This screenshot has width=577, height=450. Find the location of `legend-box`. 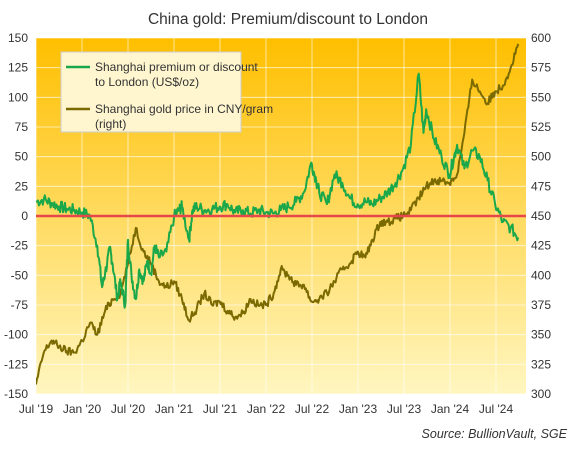

legend-box is located at coordinates (151, 92).